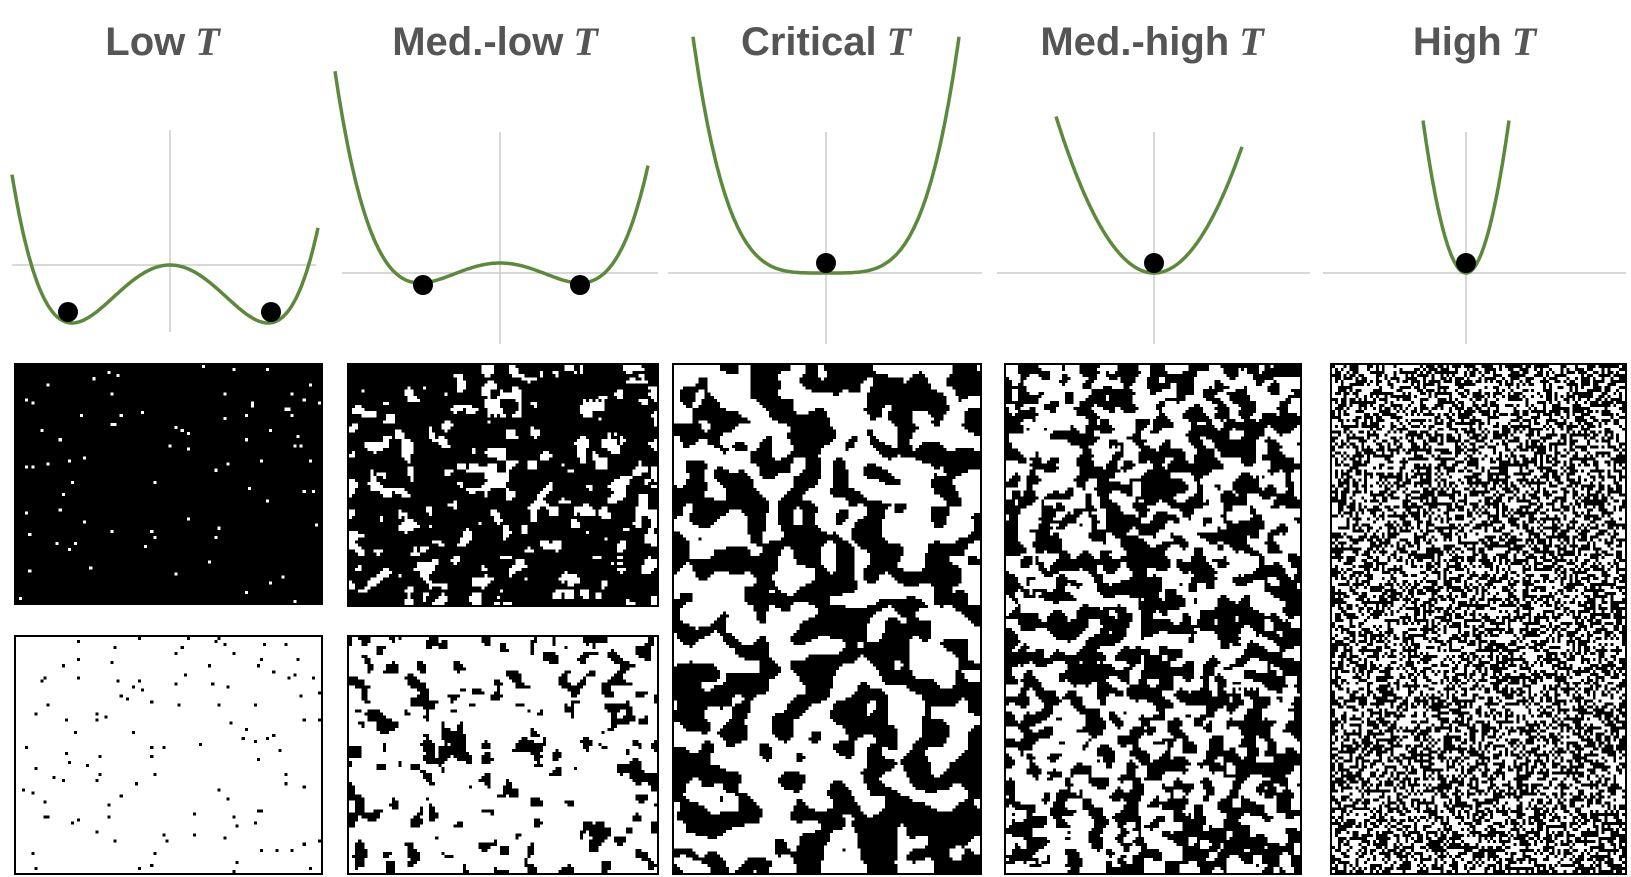 The height and width of the screenshot is (877, 1631). What do you see at coordinates (495, 41) in the screenshot?
I see `panel-title: Med.-low T` at bounding box center [495, 41].